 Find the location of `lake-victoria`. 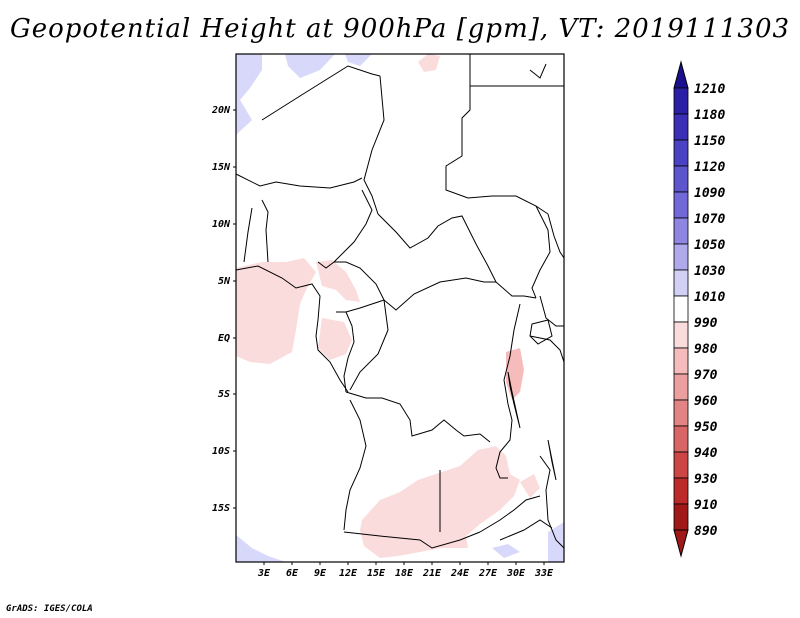

lake-victoria is located at coordinates (541, 332).